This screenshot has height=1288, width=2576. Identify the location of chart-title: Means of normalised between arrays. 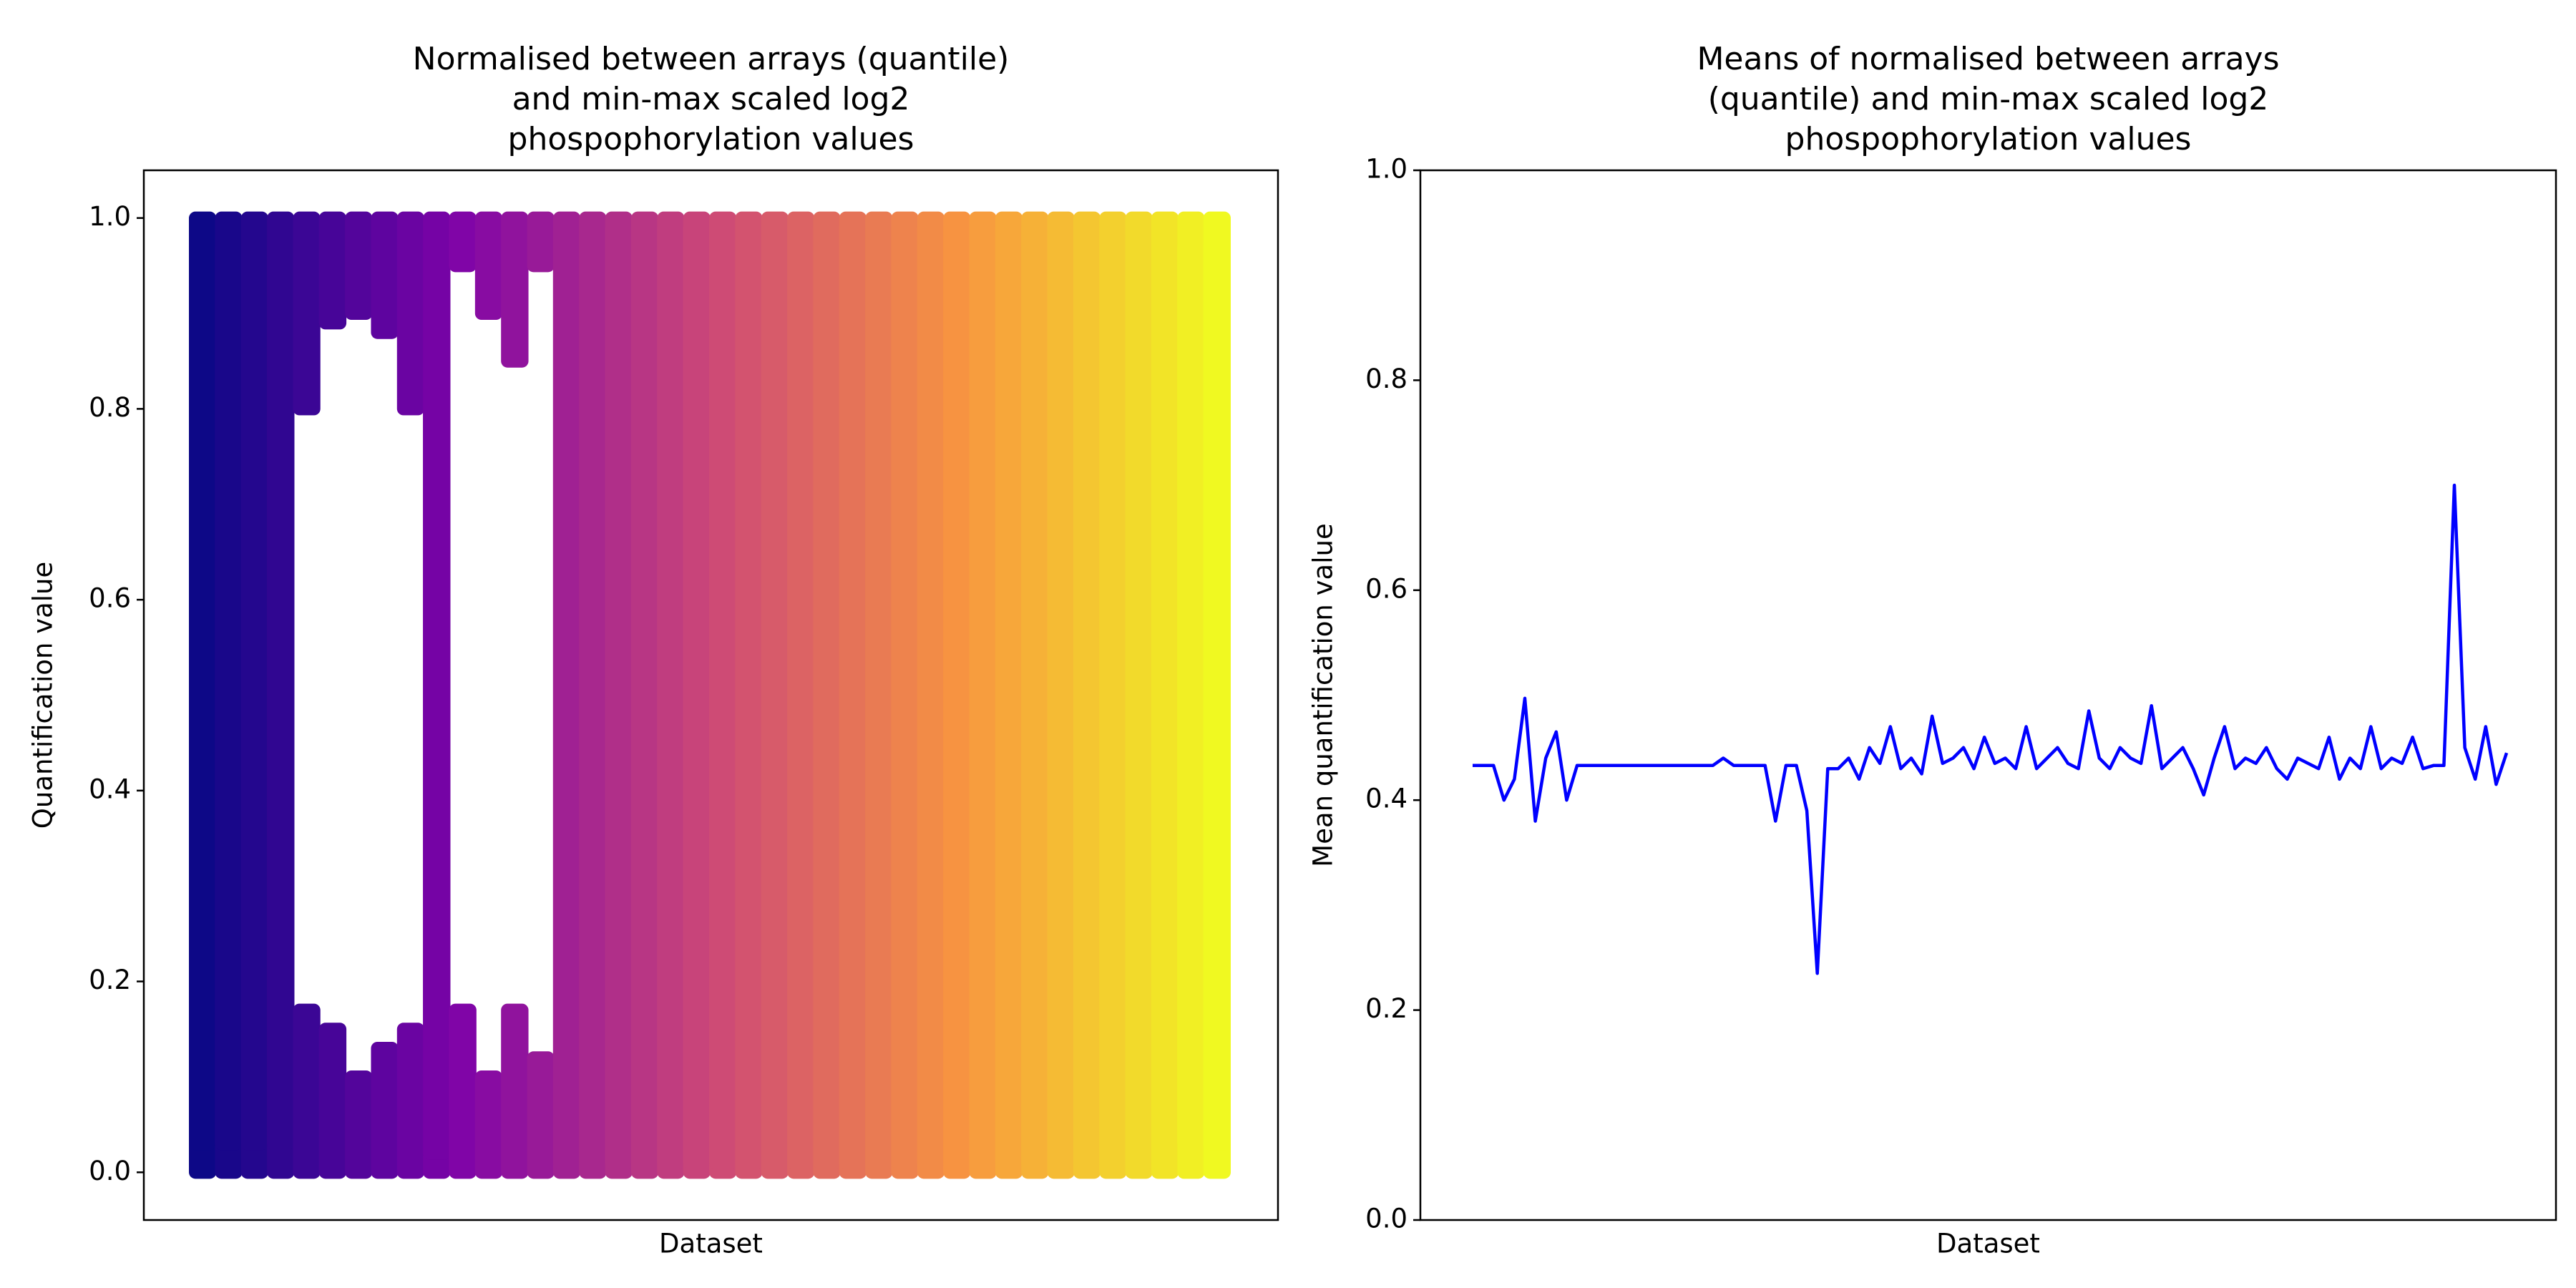
(1988, 59).